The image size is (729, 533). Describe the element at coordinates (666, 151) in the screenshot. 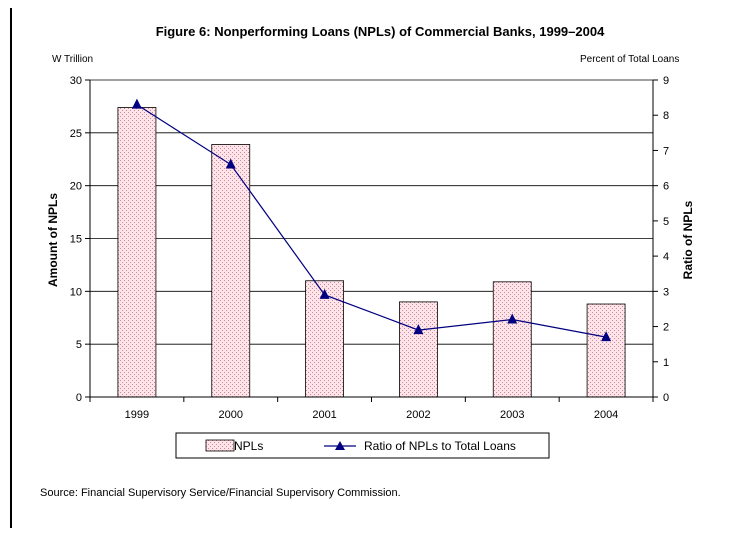

I see `y2-tick-label: 7` at that location.